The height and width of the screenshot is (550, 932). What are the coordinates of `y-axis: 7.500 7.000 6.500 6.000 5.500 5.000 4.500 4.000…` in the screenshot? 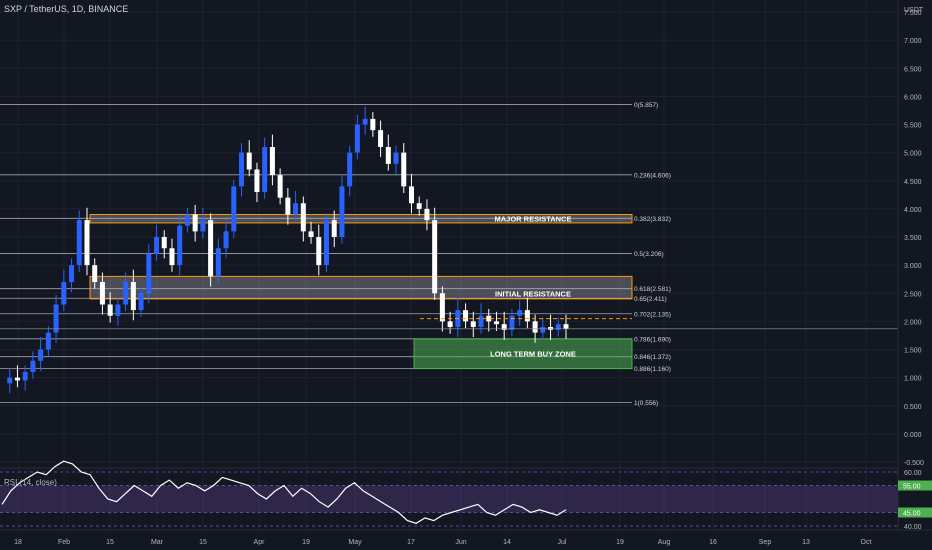 It's located at (914, 275).